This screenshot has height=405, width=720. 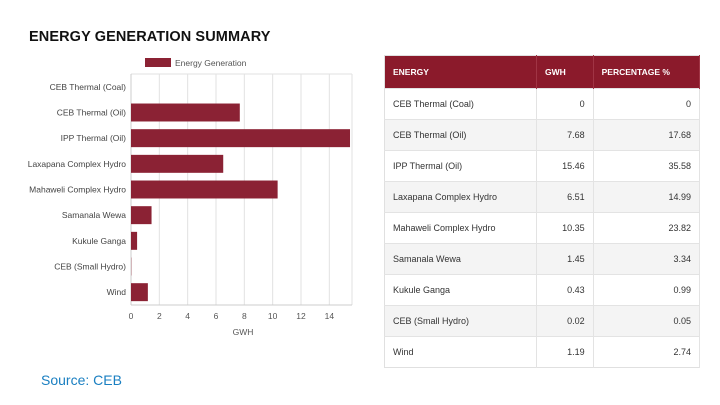 I want to click on cell-percentage: 23.82, so click(x=647, y=228).